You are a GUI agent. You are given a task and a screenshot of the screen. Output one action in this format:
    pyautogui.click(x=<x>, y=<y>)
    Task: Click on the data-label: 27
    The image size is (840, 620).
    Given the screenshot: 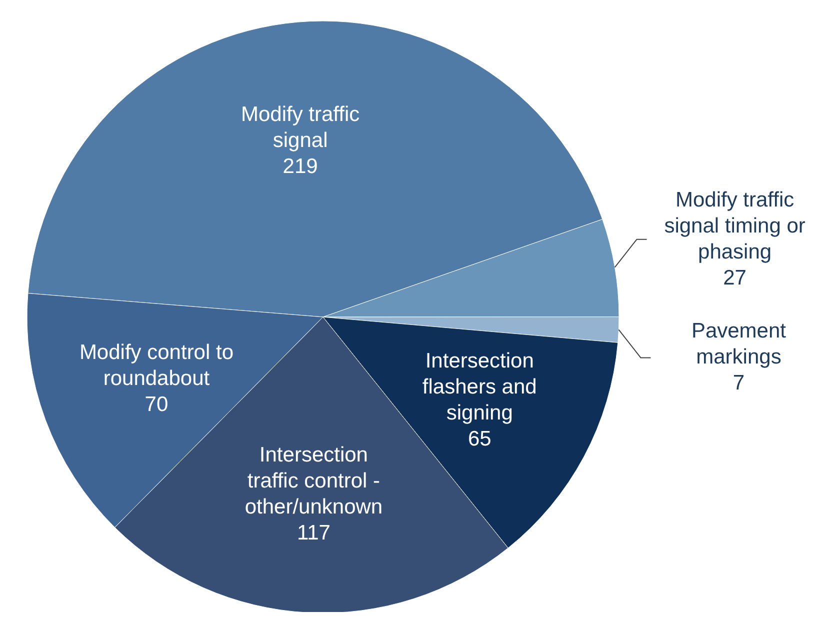 What is the action you would take?
    pyautogui.click(x=734, y=277)
    